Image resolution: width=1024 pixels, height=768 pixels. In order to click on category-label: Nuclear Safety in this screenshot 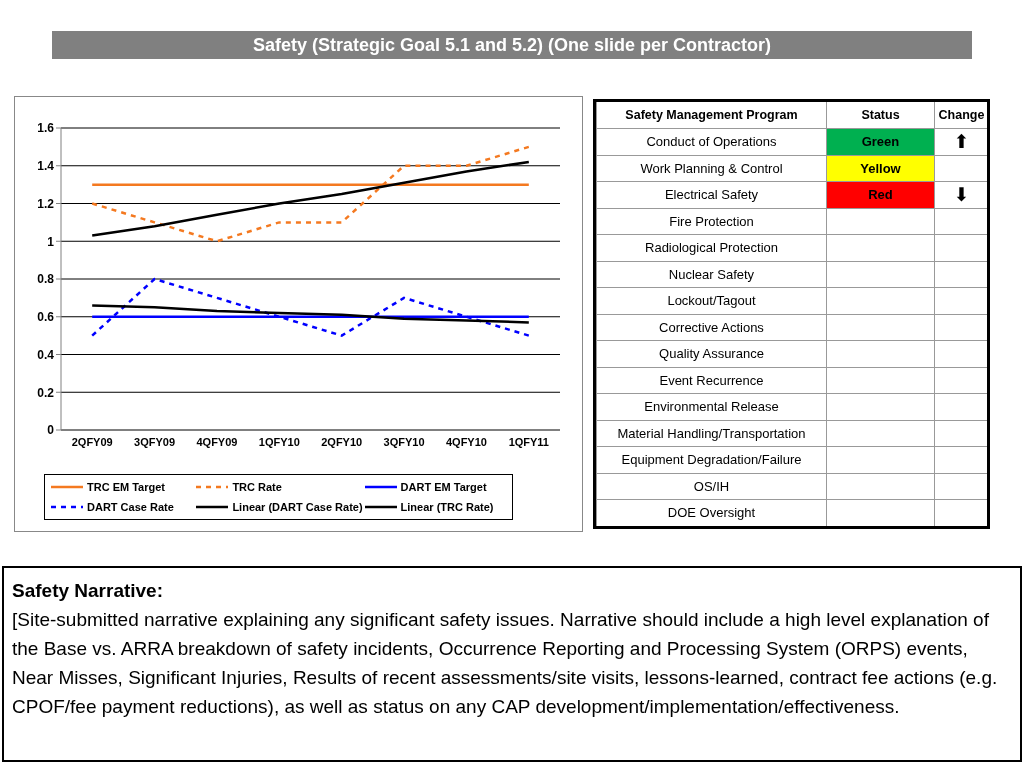, I will do `click(711, 274)`.